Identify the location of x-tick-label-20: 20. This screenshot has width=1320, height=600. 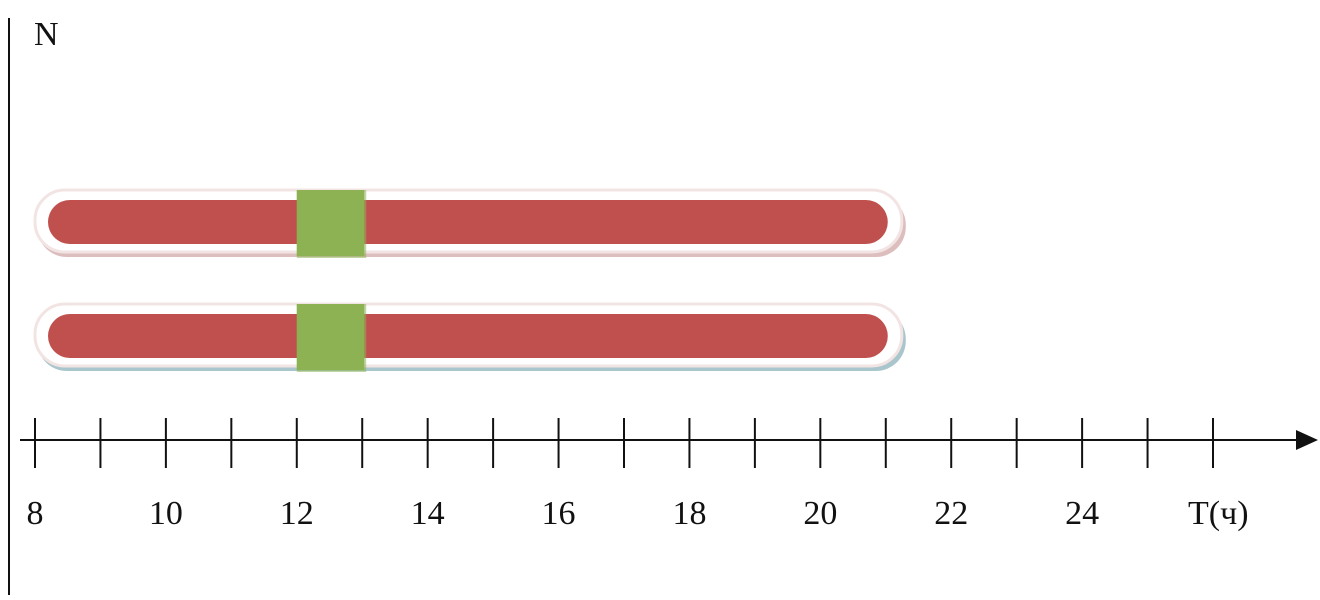
(820, 513).